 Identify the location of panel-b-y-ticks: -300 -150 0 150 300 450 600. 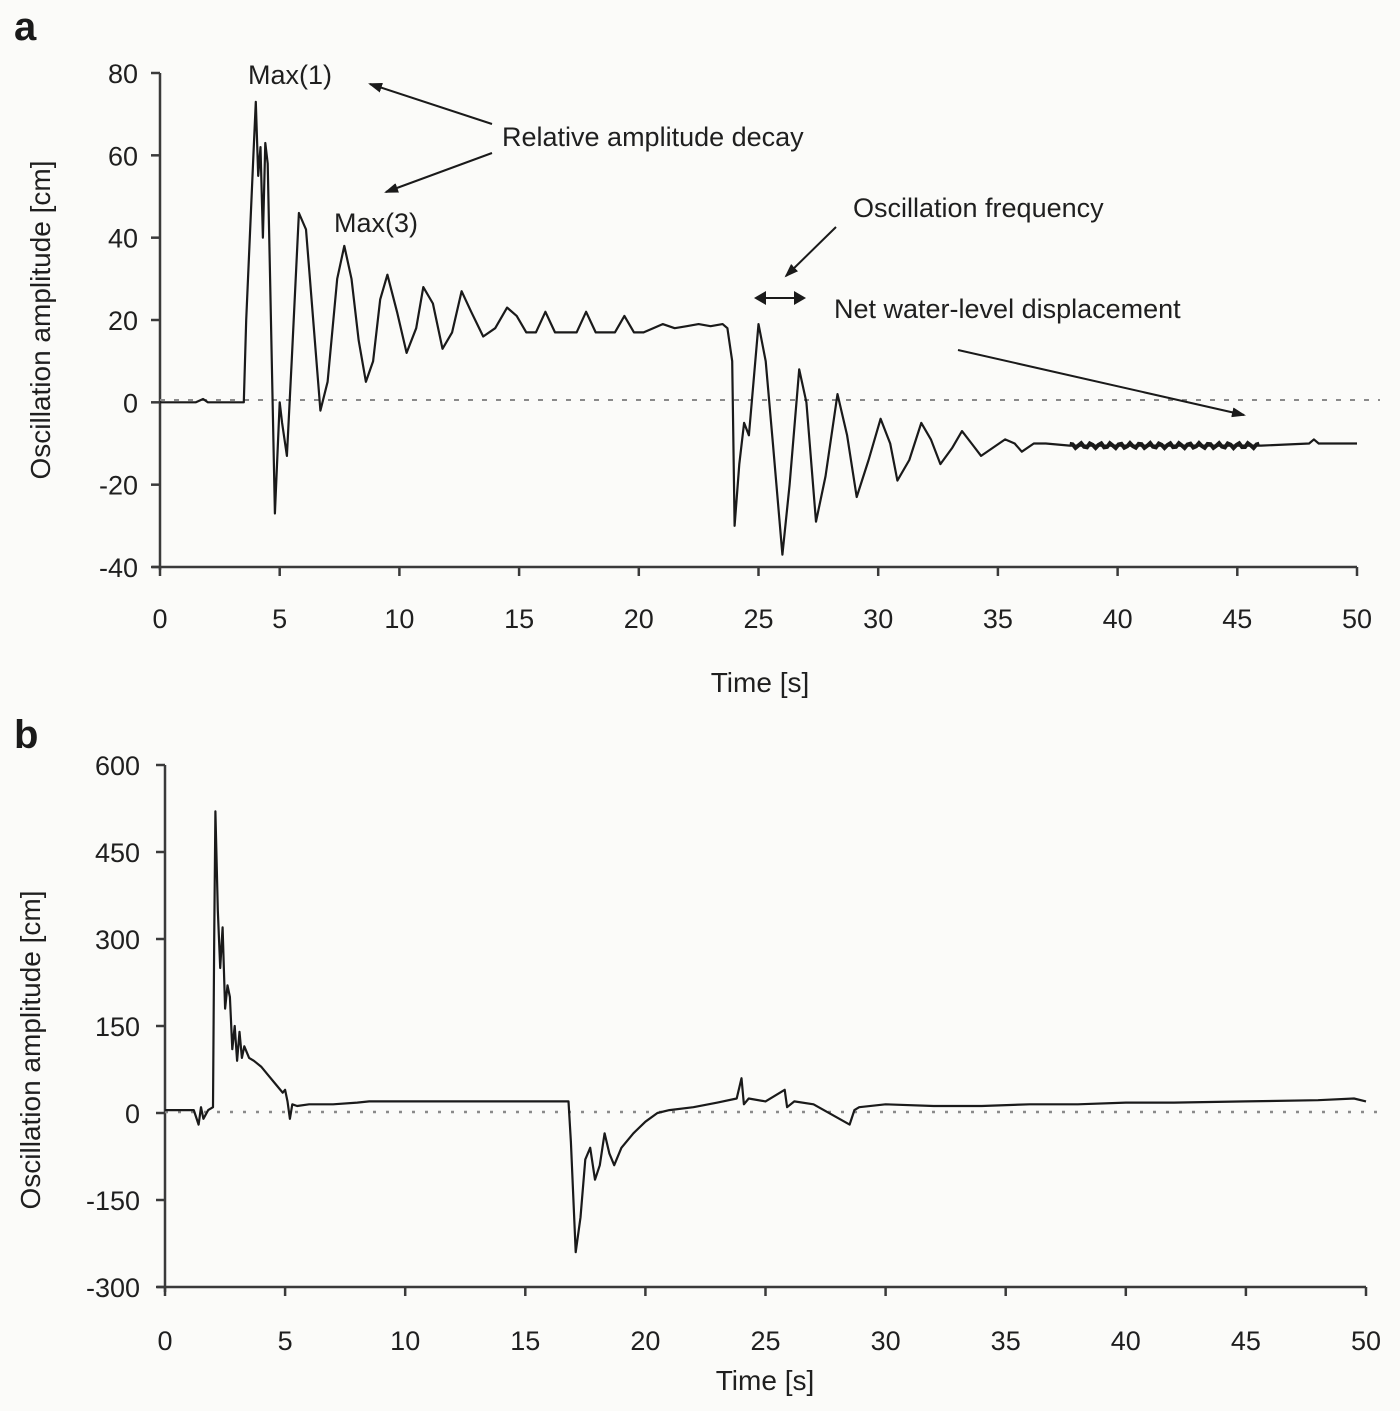
(125, 1027).